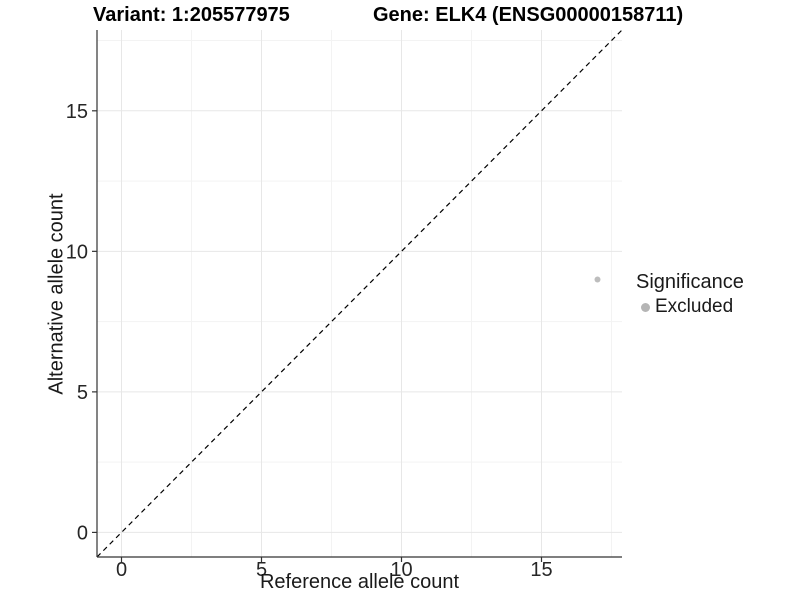  What do you see at coordinates (82, 393) in the screenshot?
I see `y-tick-label: 5` at bounding box center [82, 393].